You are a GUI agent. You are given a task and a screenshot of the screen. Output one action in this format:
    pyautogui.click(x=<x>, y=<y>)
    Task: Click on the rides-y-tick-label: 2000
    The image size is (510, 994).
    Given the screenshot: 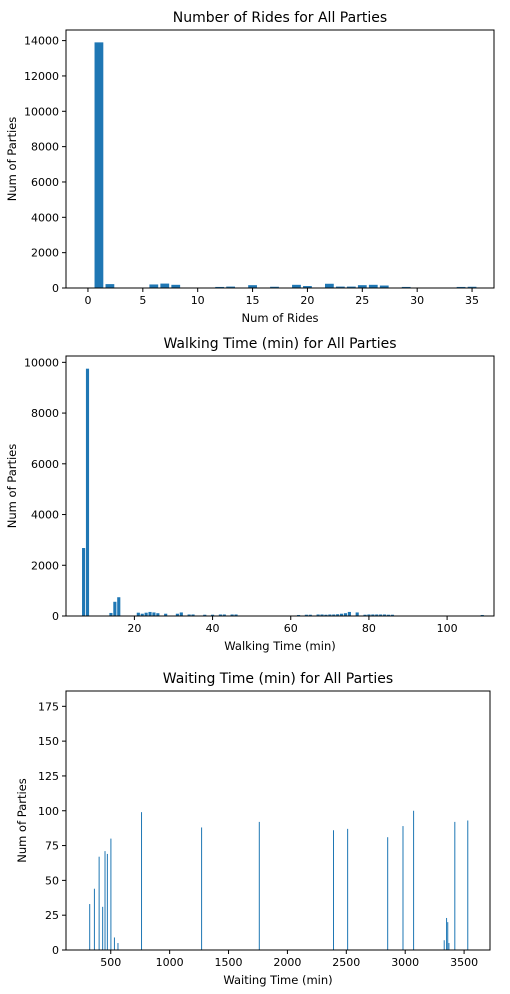 What is the action you would take?
    pyautogui.click(x=45, y=253)
    